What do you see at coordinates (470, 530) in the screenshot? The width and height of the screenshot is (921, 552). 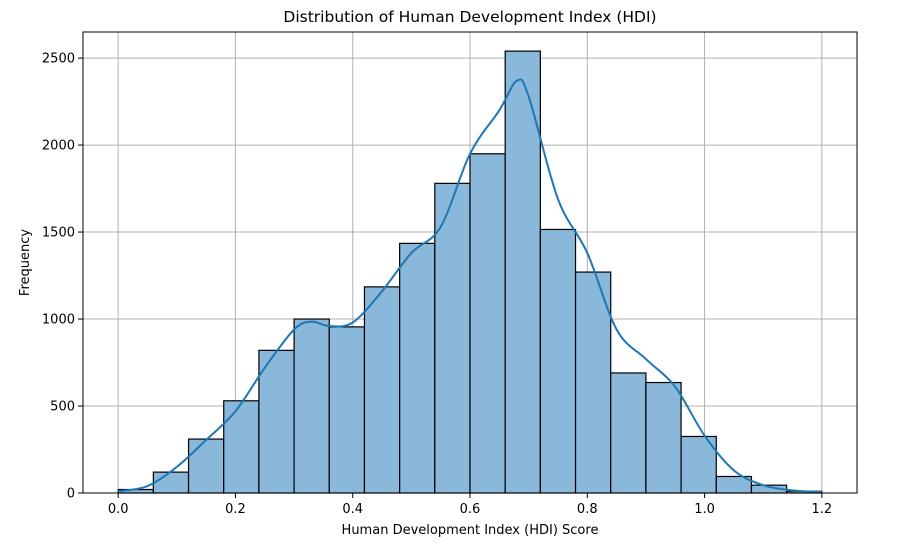 I see `x-axis-title: Human Development Index (HDI) Score` at bounding box center [470, 530].